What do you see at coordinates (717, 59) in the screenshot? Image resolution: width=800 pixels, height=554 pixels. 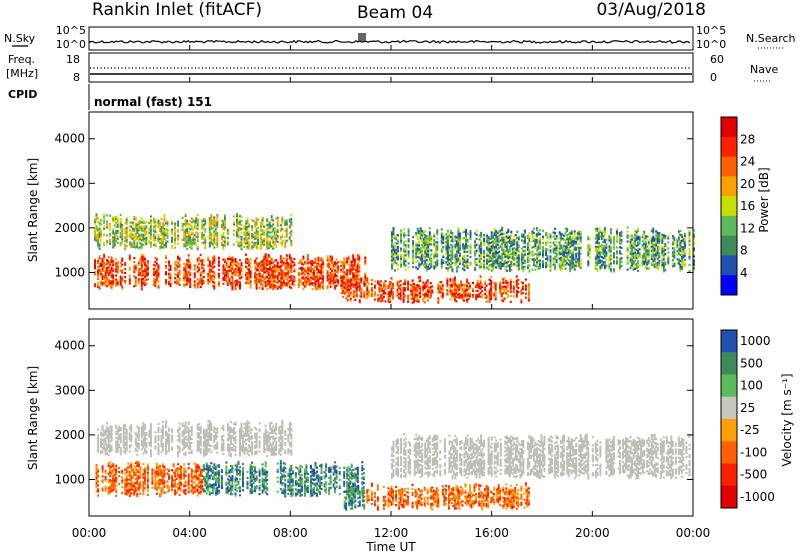 I see `nave-tick-top: 60` at bounding box center [717, 59].